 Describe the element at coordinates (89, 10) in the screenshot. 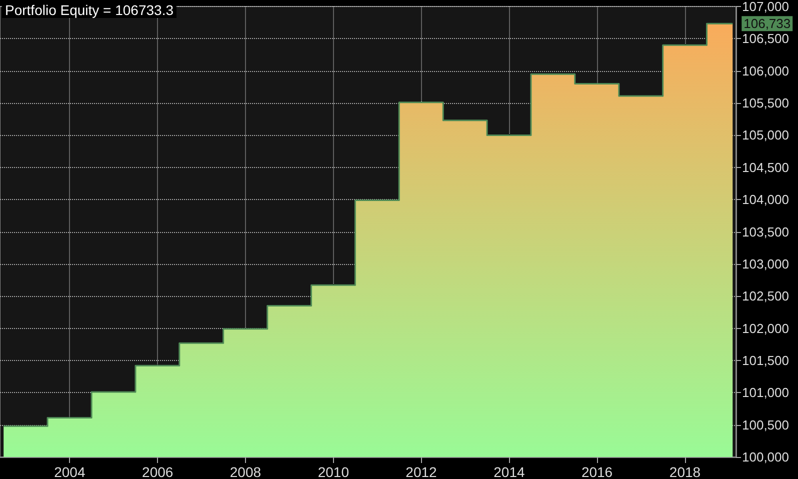

I see `chart-title: Portfolio Equity = 106733.3` at that location.